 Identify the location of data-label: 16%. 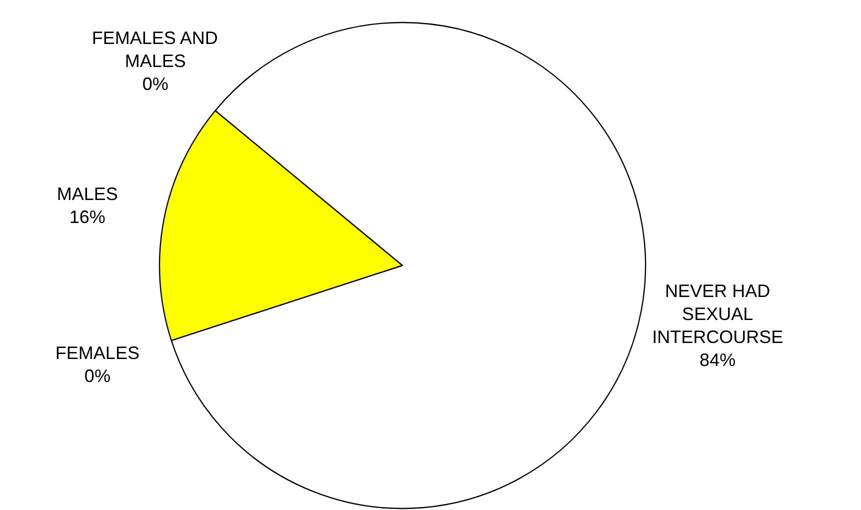
(87, 216).